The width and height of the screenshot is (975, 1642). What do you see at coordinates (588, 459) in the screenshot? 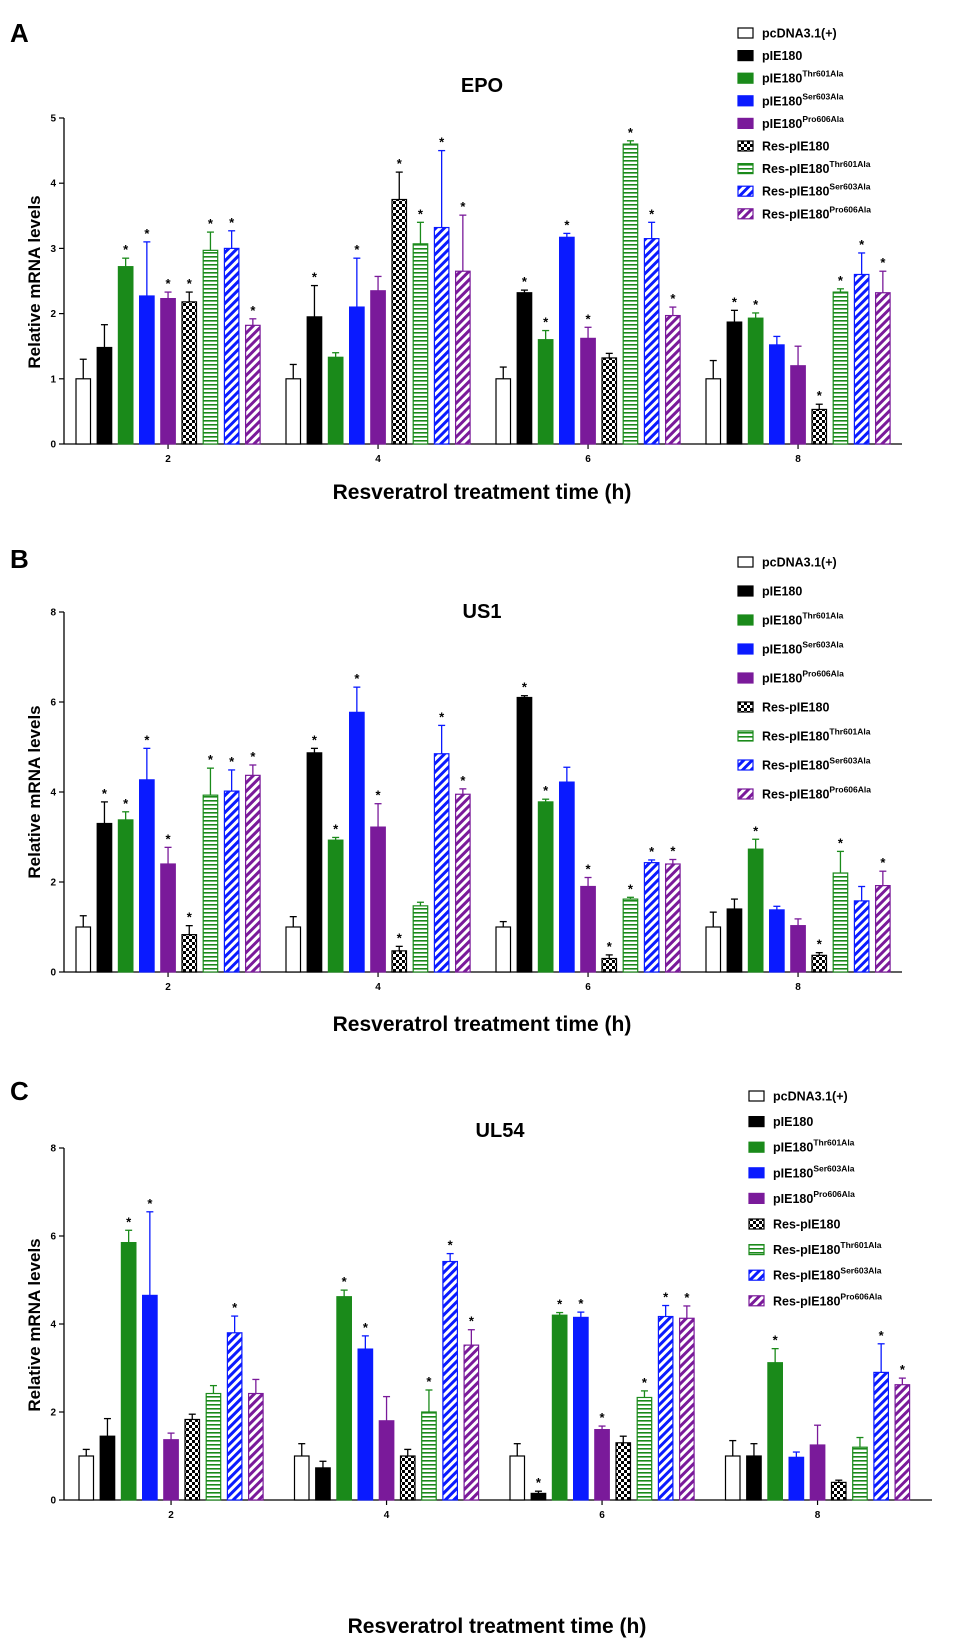
I see `x-tick-label: 6` at bounding box center [588, 459].